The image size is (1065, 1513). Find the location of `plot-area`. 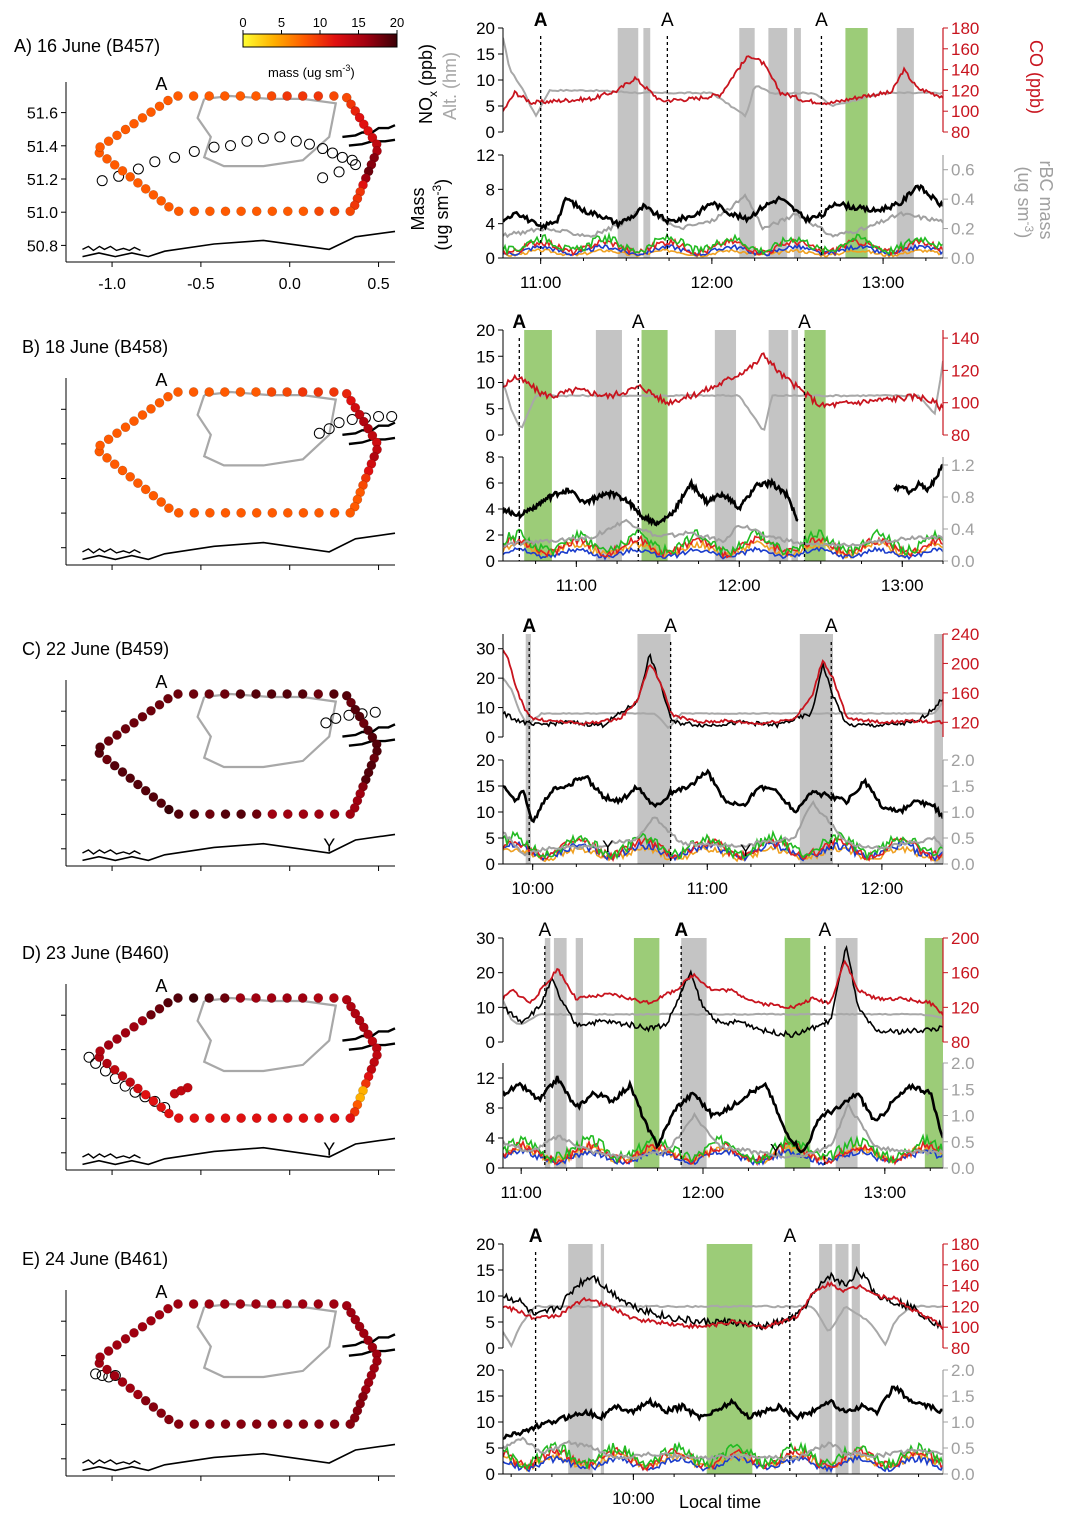

plot-area is located at coordinates (723, 749).